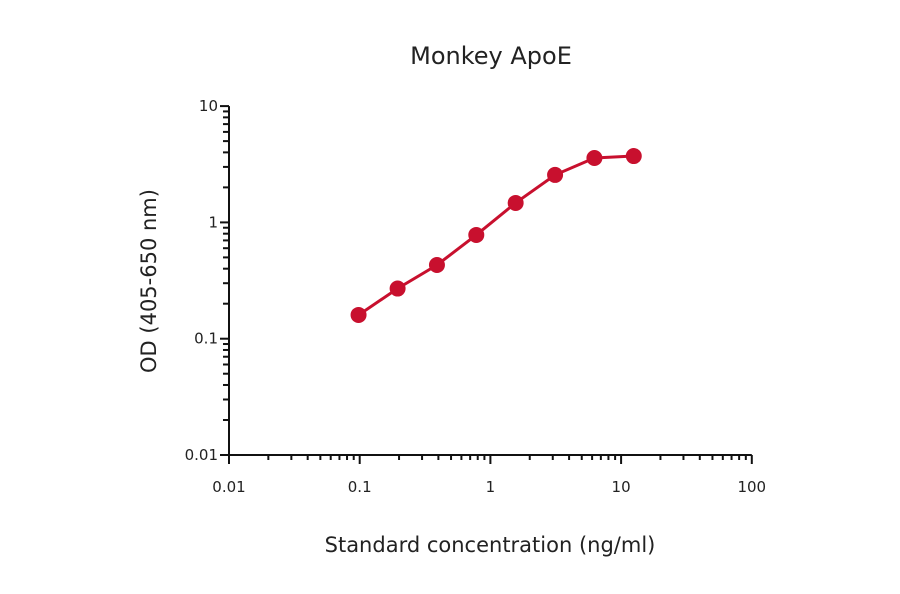  Describe the element at coordinates (208, 106) in the screenshot. I see `y-tick-label: 10` at that location.